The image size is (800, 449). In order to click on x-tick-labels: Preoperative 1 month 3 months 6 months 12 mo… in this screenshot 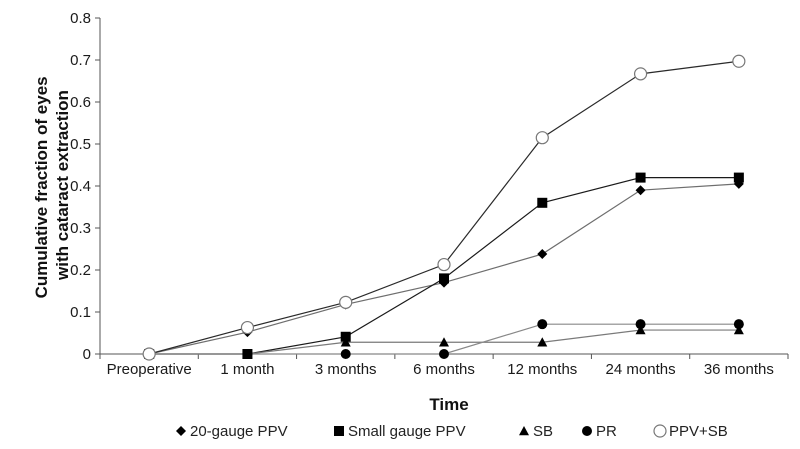, I will do `click(444, 366)`.